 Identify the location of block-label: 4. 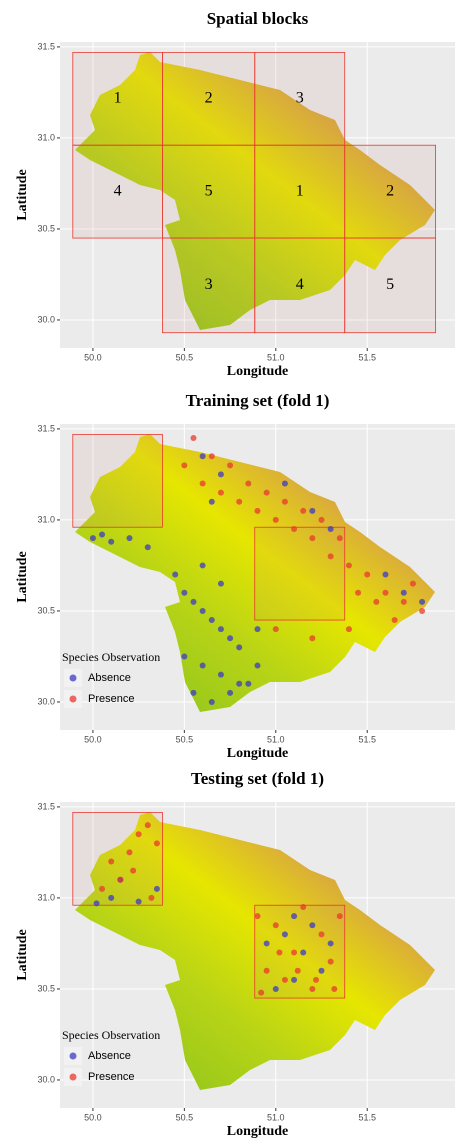
(118, 190).